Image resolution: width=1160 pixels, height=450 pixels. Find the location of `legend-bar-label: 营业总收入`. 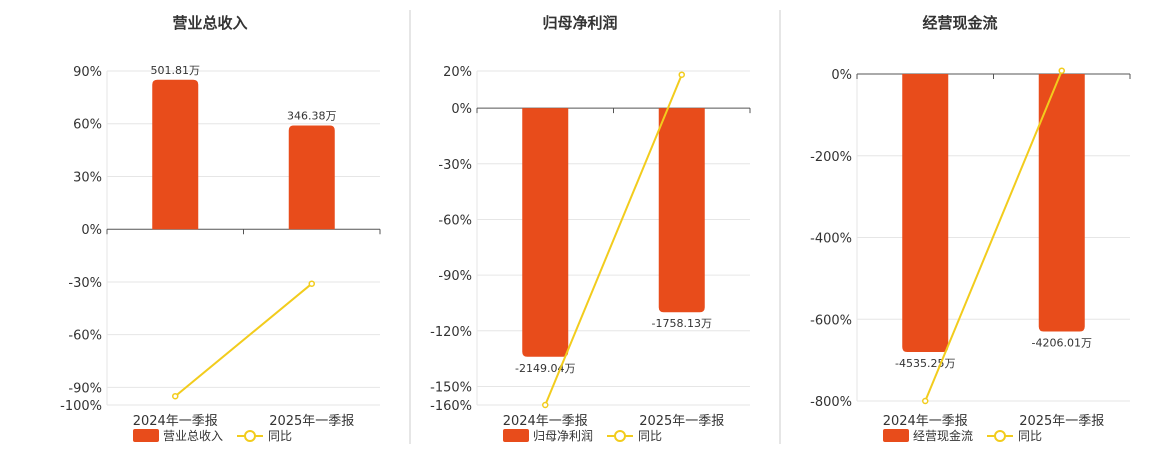

legend-bar-label: 营业总收入 is located at coordinates (193, 436).